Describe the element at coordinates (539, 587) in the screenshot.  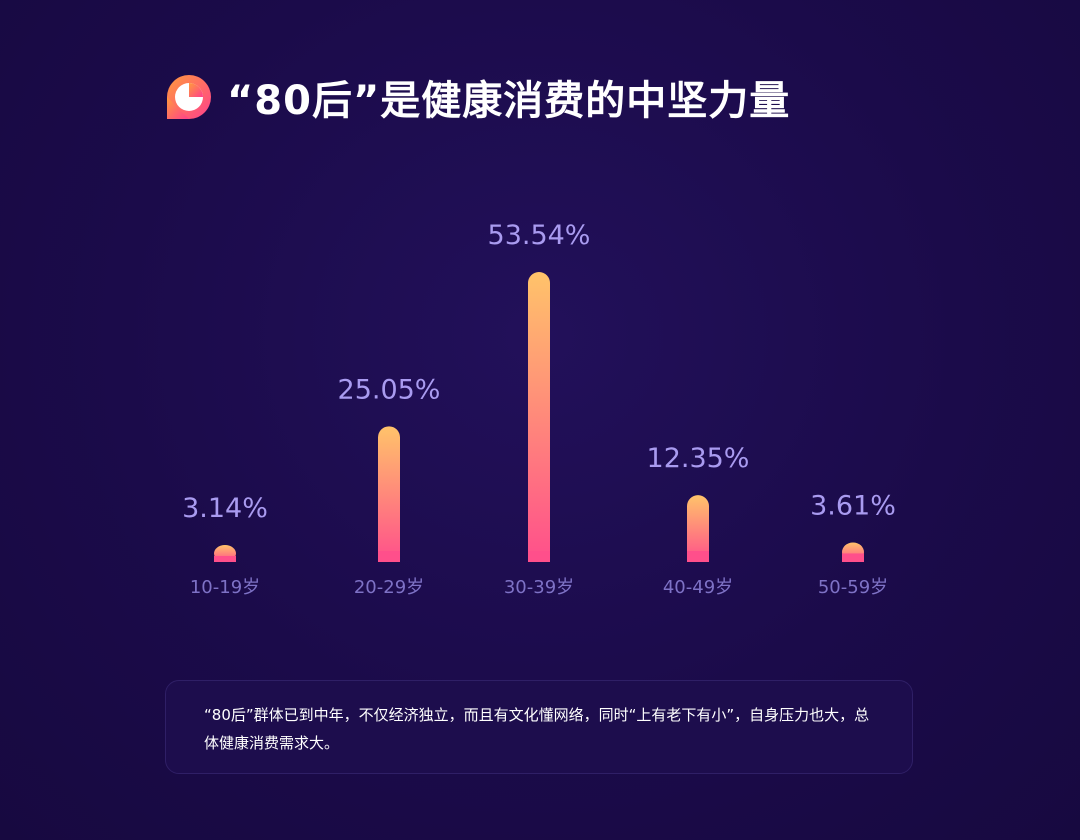
I see `category-label-2: 30-39岁` at that location.